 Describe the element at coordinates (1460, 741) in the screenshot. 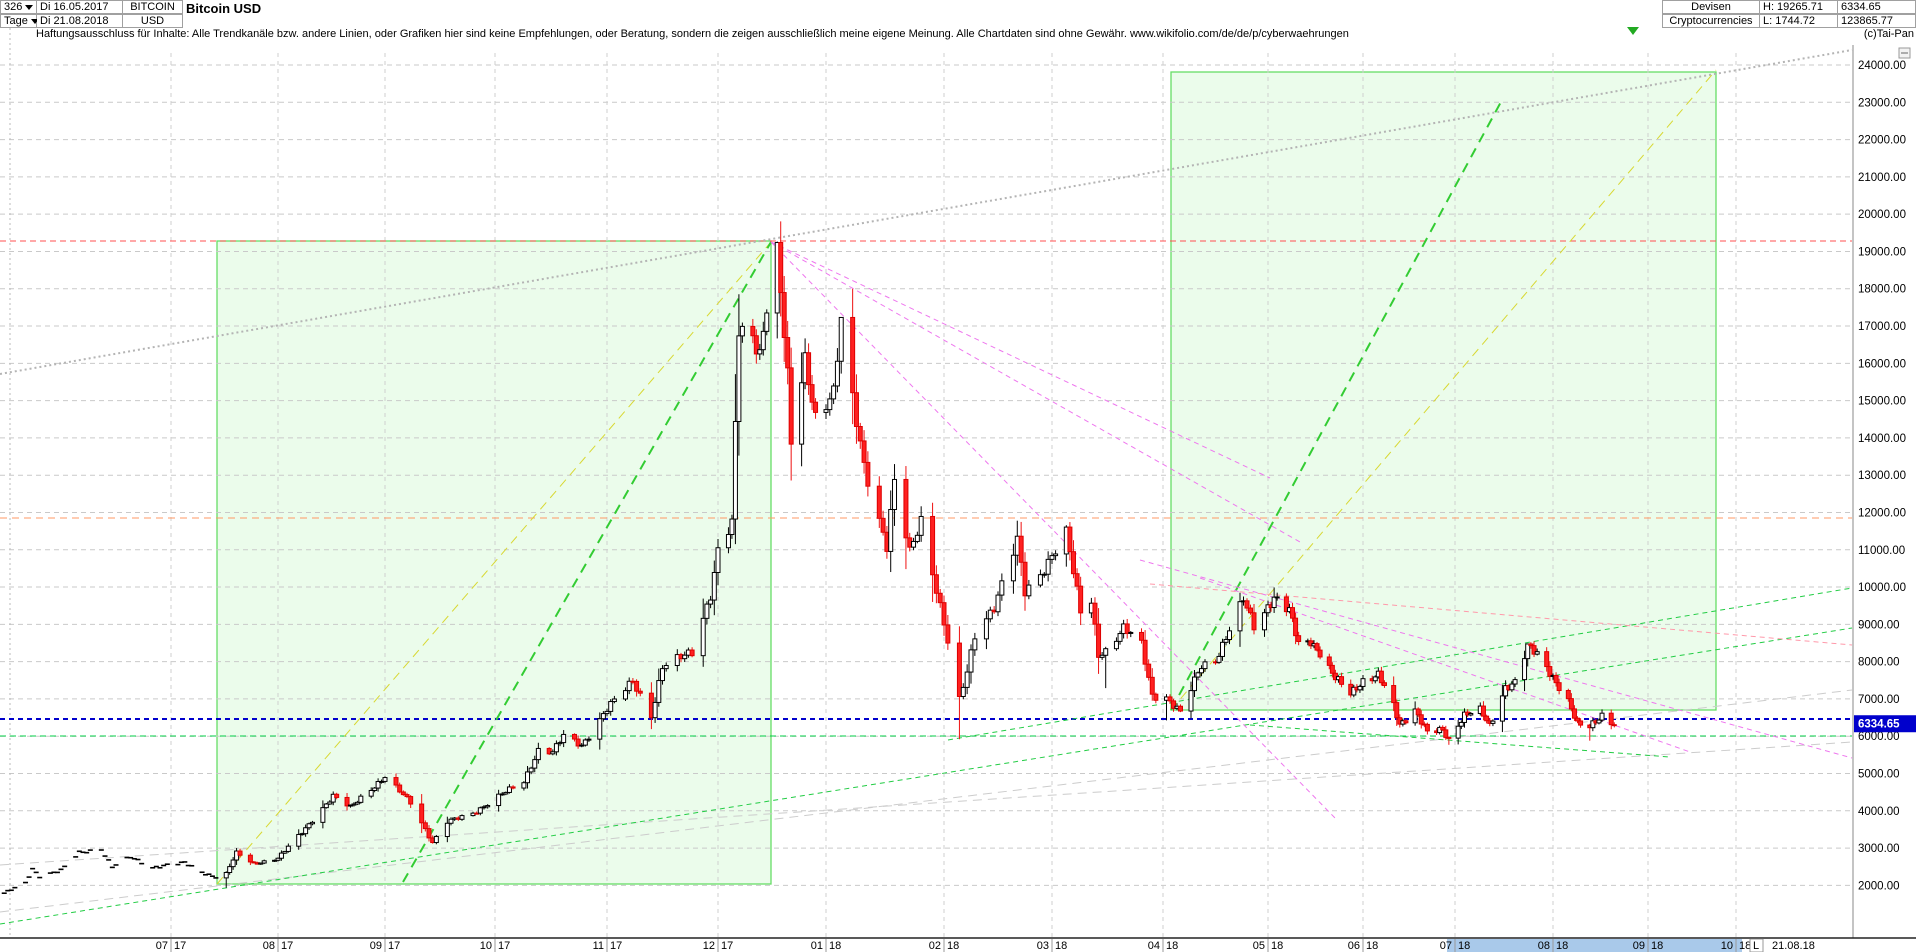

I see `green-decline-short` at that location.